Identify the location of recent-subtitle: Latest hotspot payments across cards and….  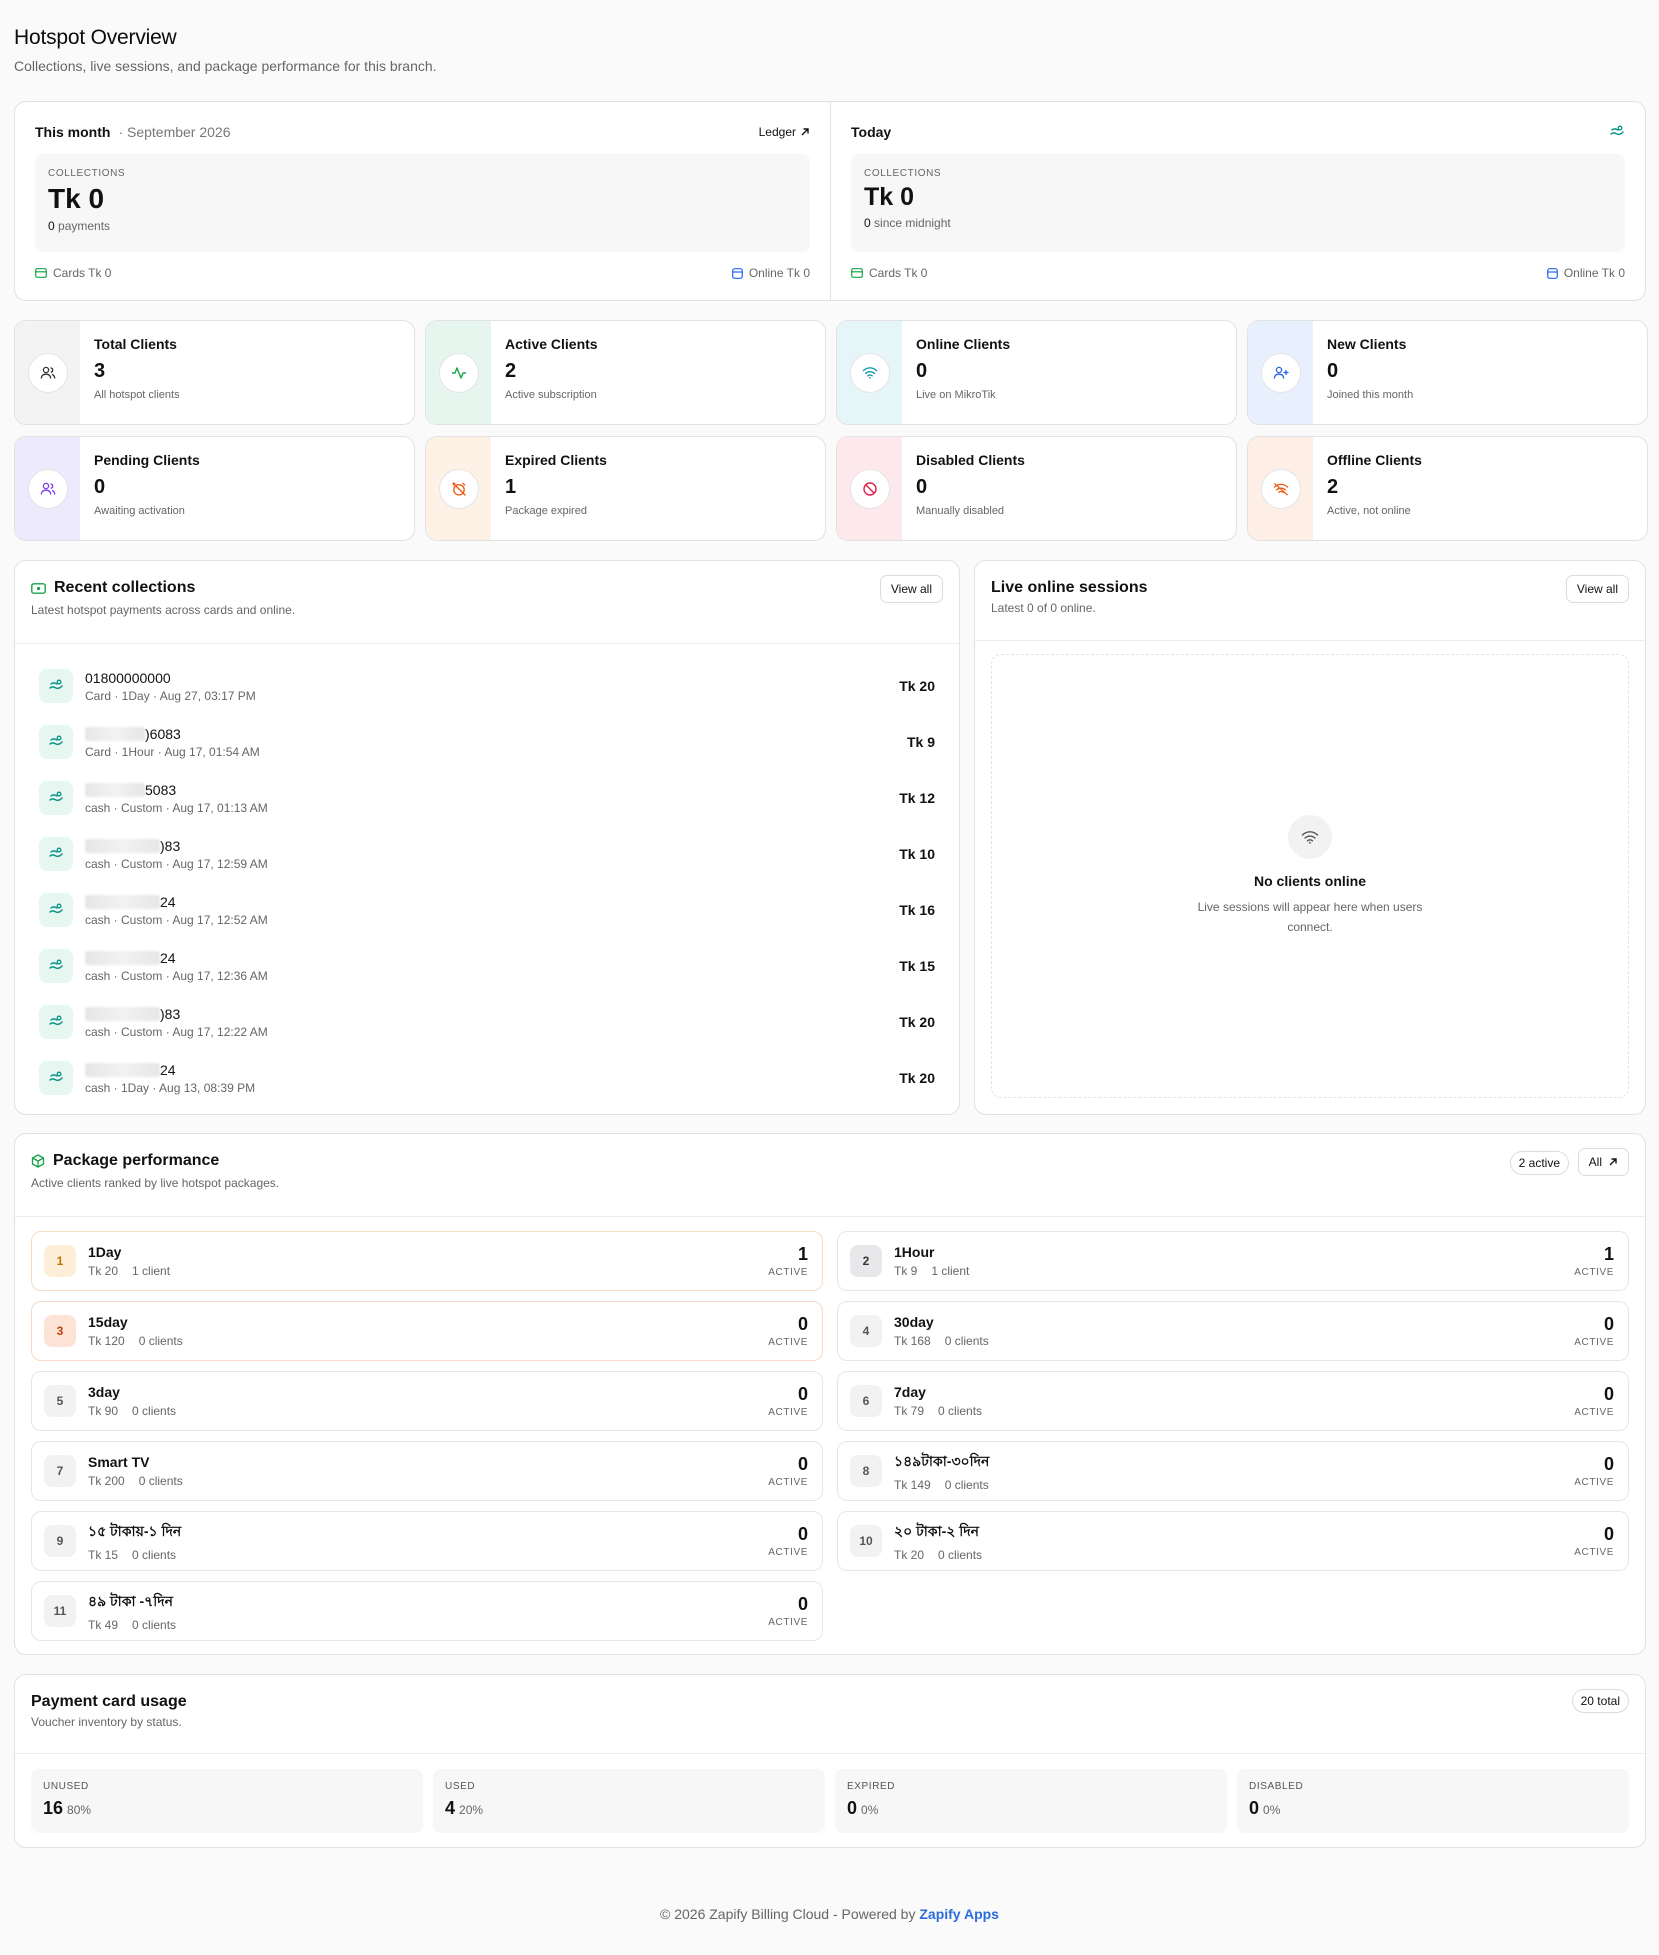
(163, 610).